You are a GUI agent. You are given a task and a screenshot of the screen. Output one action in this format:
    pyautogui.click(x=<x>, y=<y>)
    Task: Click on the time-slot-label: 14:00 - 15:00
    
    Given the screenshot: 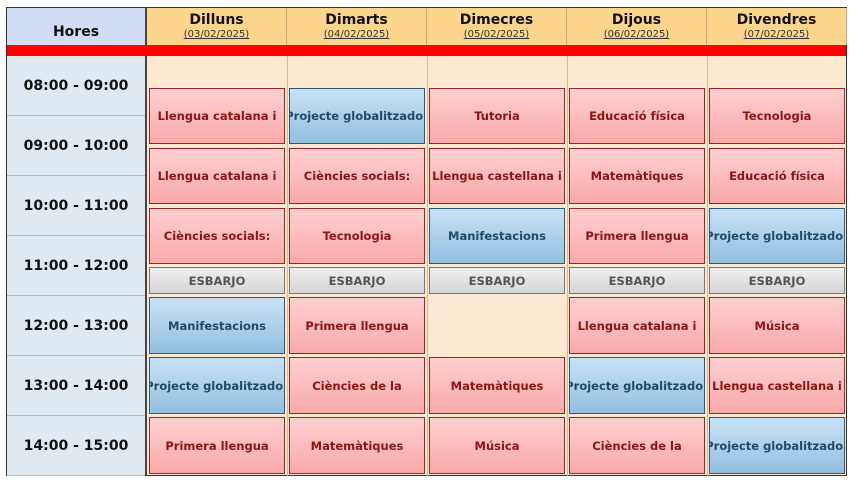 What is the action you would take?
    pyautogui.click(x=76, y=446)
    